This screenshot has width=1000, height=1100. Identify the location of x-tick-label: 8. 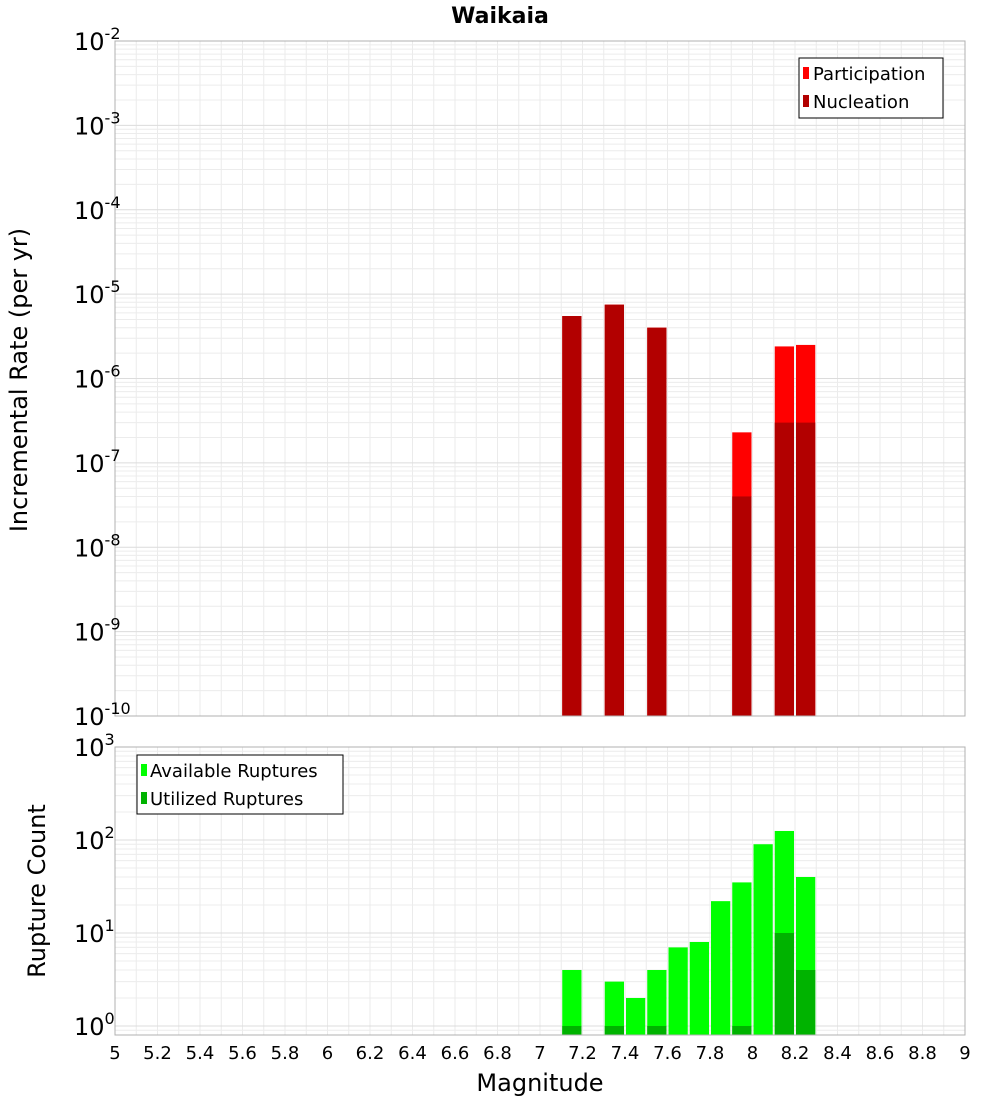
(752, 1053).